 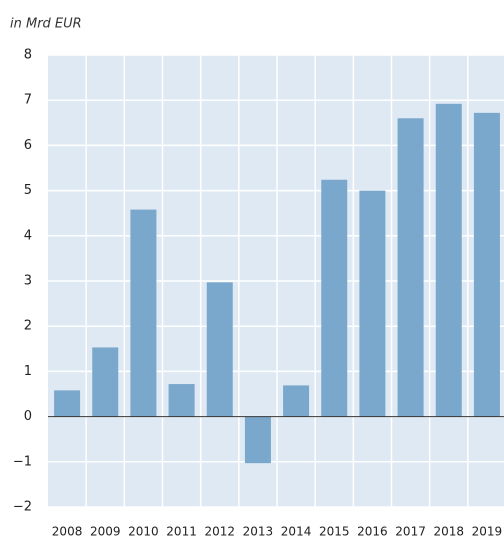 I want to click on y-tick-label: 2, so click(x=28, y=326).